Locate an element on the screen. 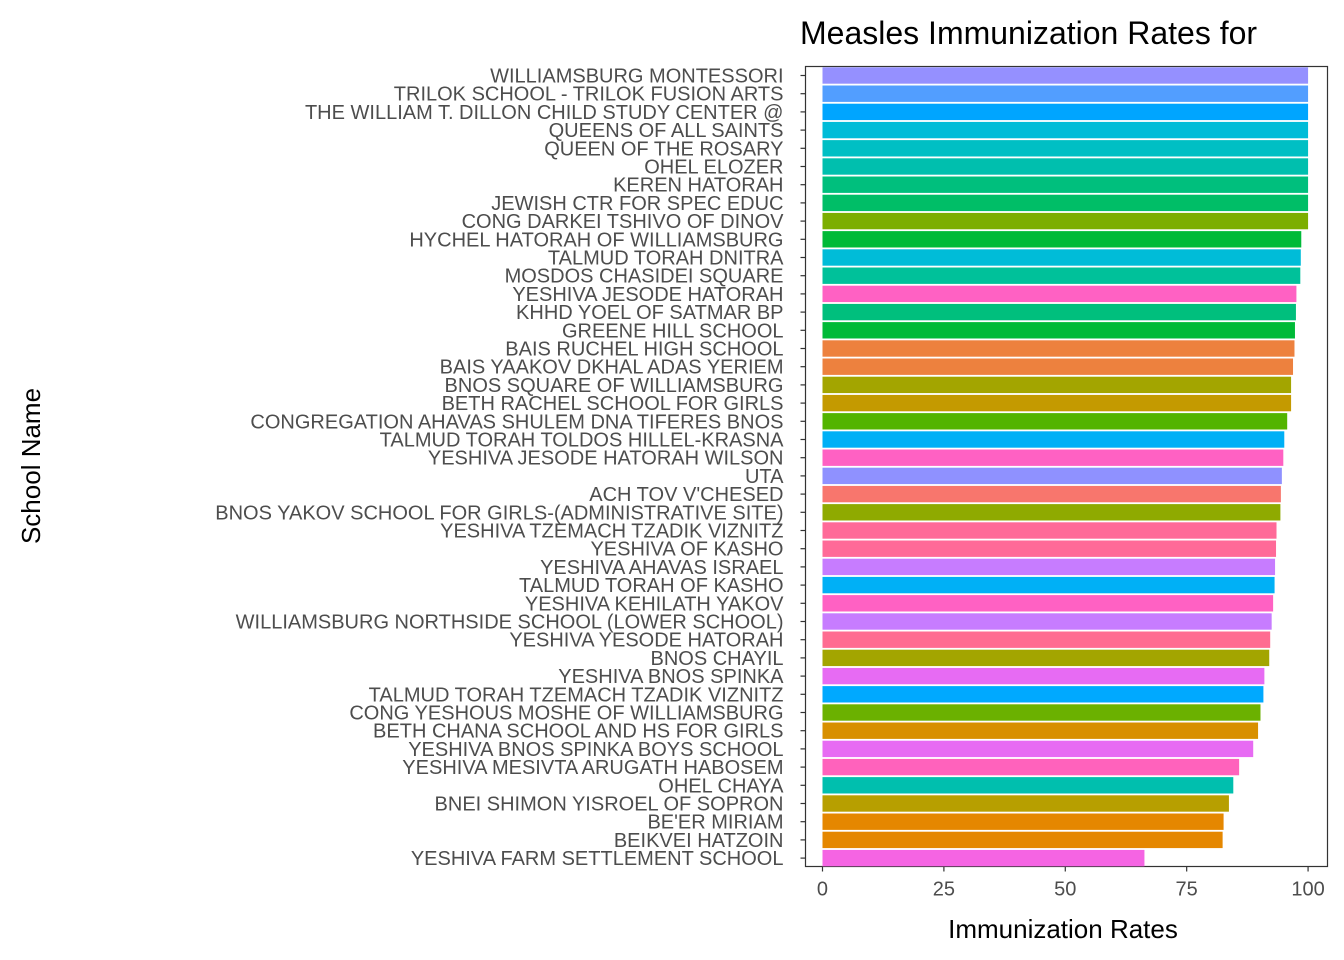 This screenshot has height=960, width=1344. y-tick-label: BNOS CHAYIL is located at coordinates (717, 659).